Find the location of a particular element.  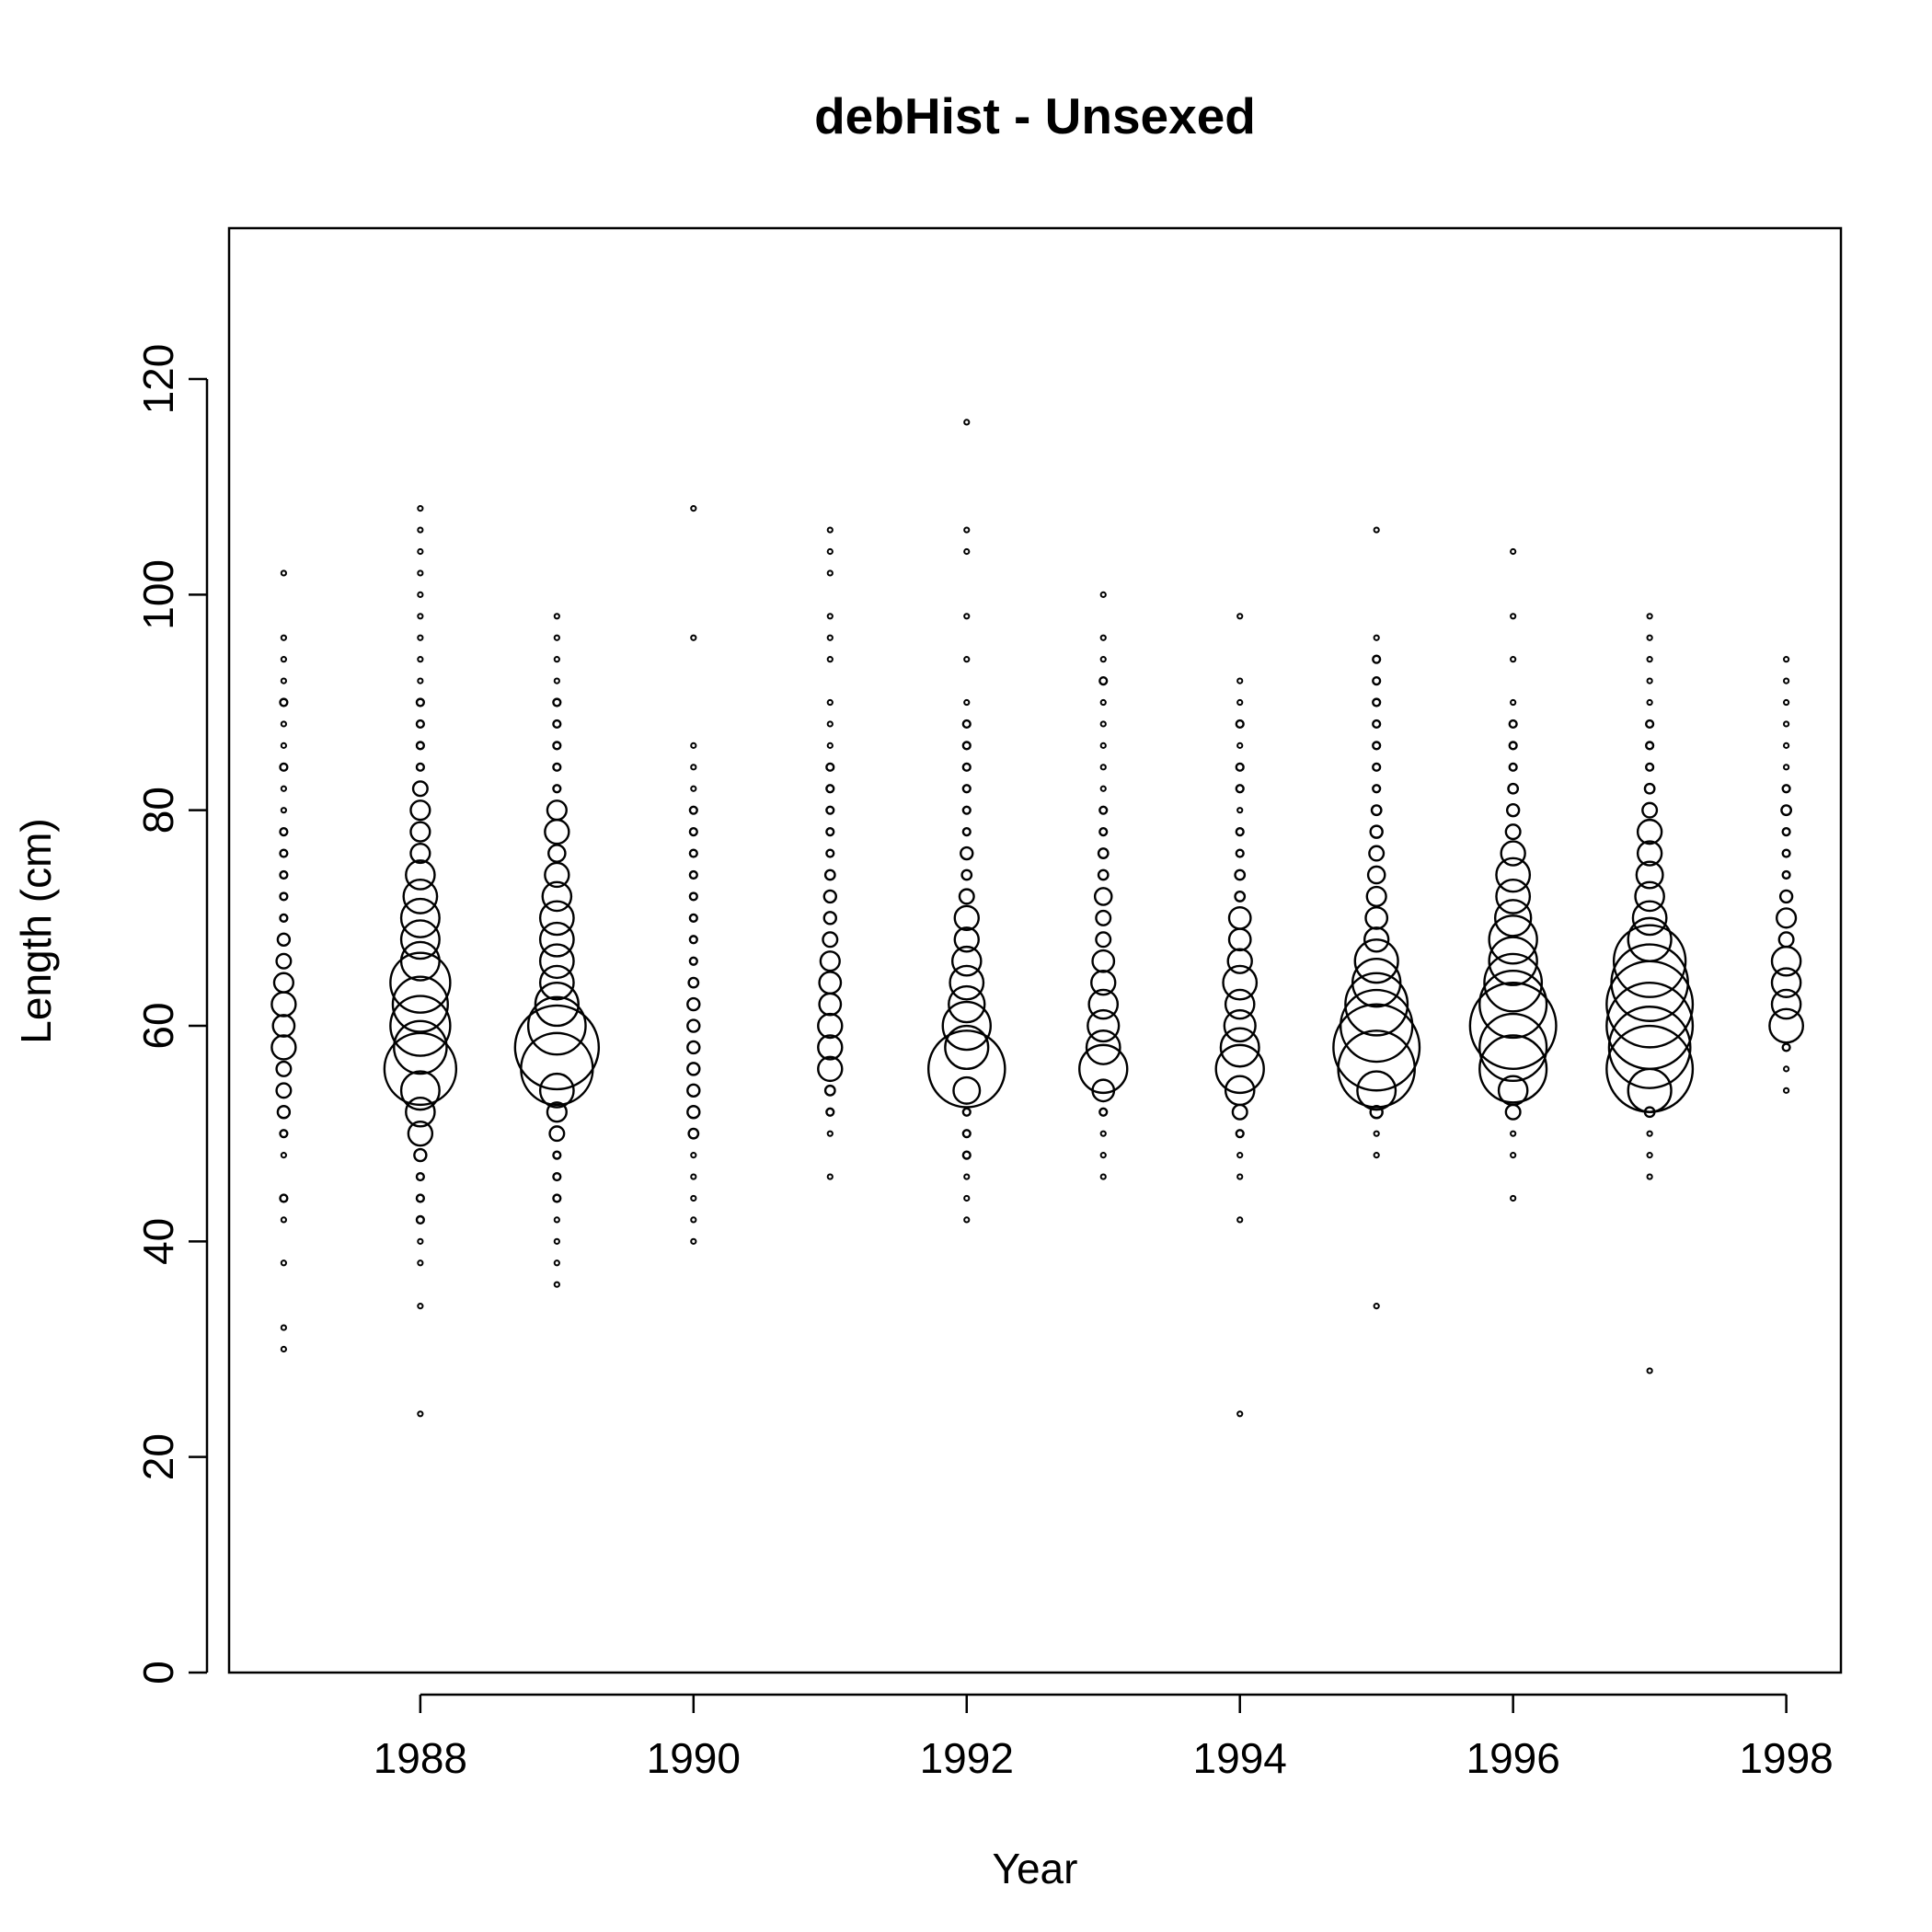

x-tick-label: 1994 is located at coordinates (1240, 1758).